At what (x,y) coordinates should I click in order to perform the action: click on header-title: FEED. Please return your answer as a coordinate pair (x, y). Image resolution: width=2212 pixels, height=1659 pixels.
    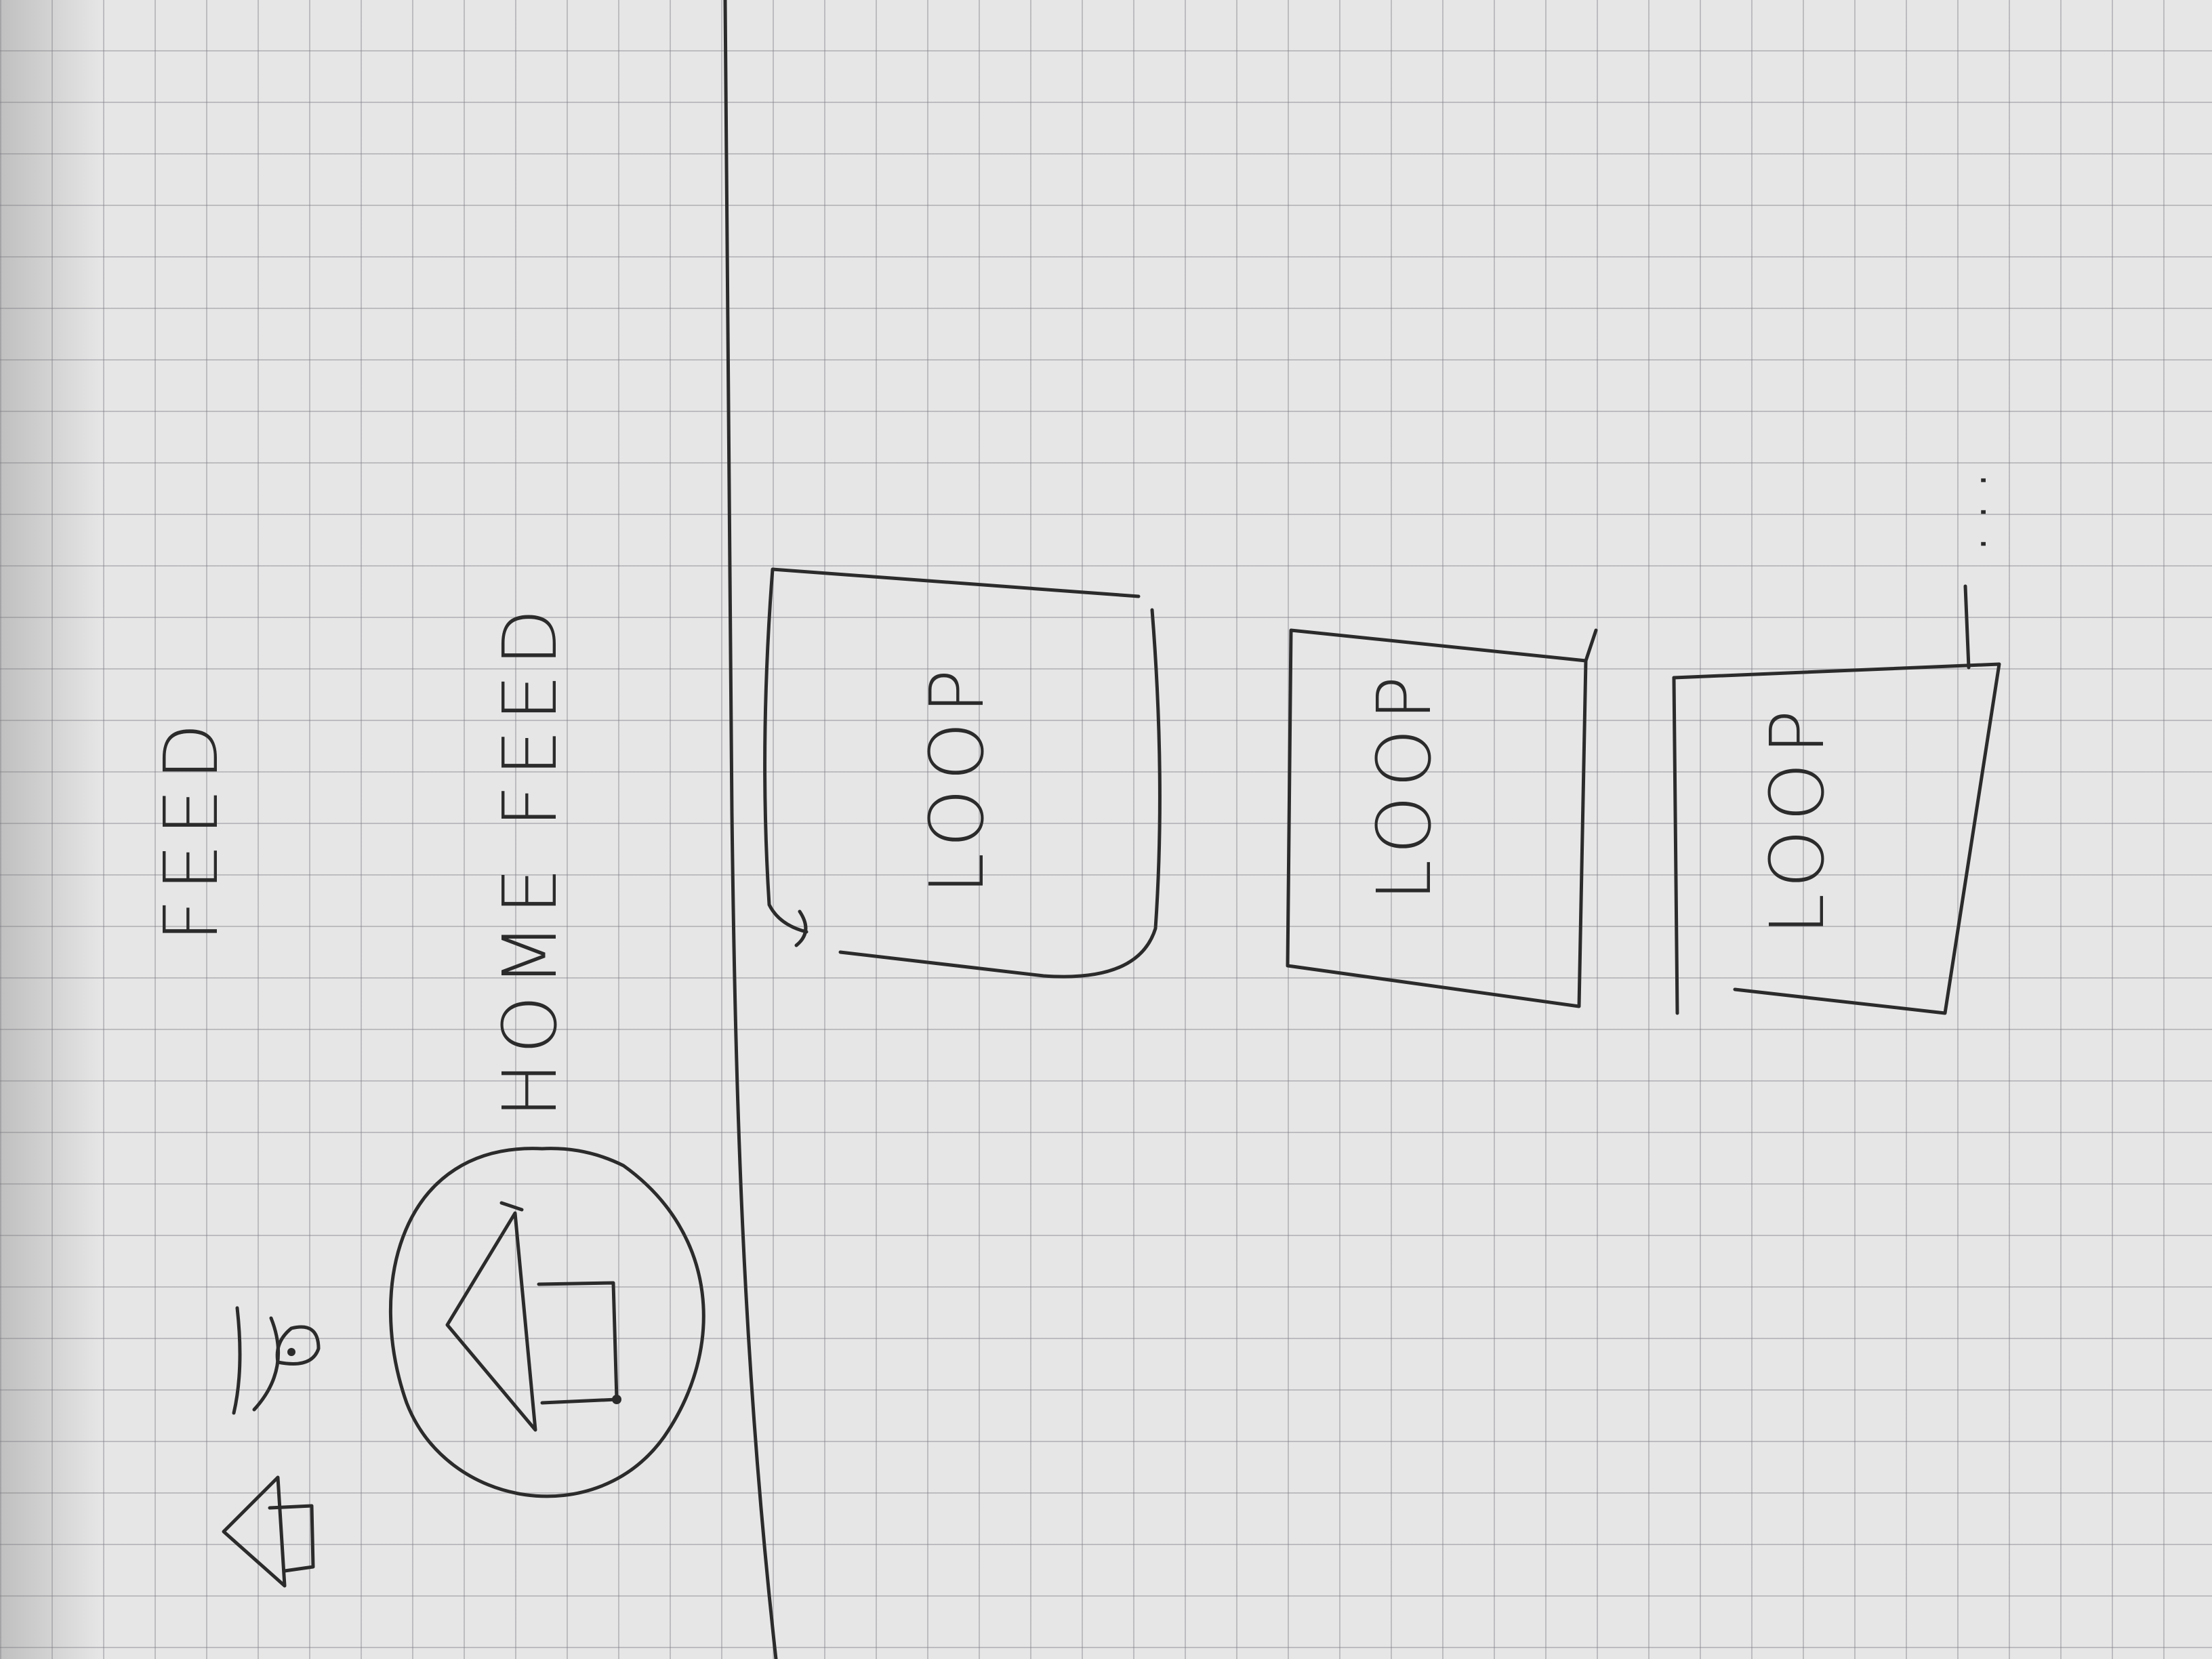
    Looking at the image, I should click on (191, 828).